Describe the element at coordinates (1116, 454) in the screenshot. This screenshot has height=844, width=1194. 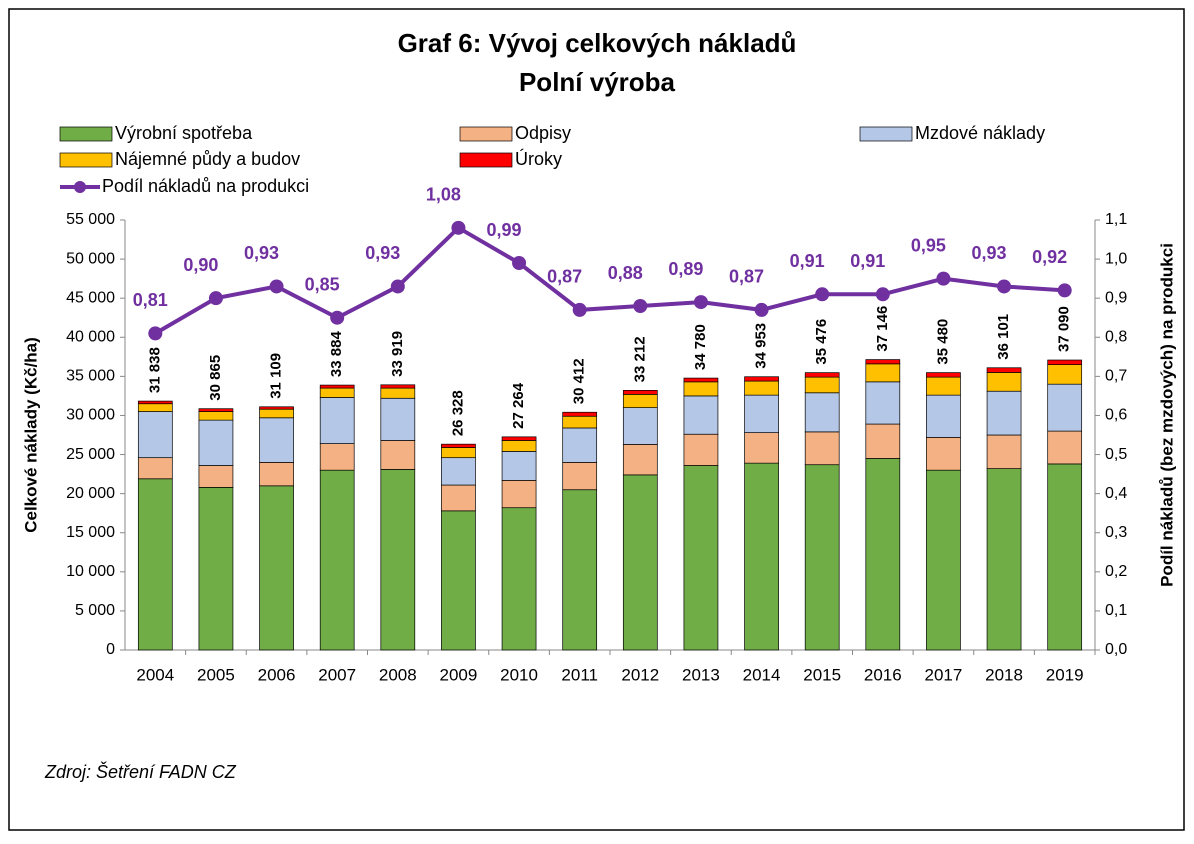
I see `y2-tick-label: 0,5` at that location.